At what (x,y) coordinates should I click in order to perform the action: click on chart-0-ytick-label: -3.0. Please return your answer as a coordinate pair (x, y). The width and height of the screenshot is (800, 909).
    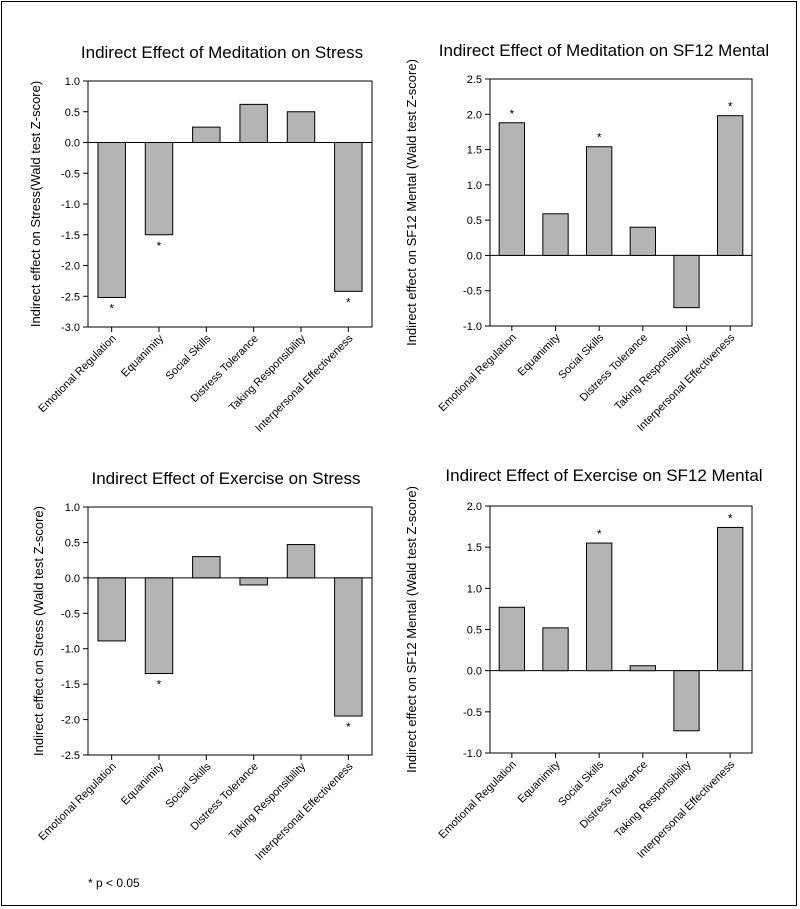
    Looking at the image, I should click on (70, 328).